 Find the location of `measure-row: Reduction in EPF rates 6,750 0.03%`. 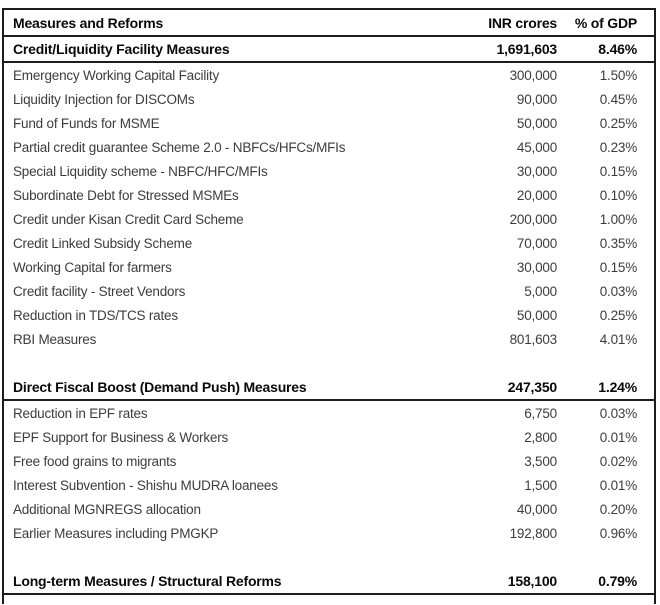

measure-row: Reduction in EPF rates 6,750 0.03% is located at coordinates (329, 412).